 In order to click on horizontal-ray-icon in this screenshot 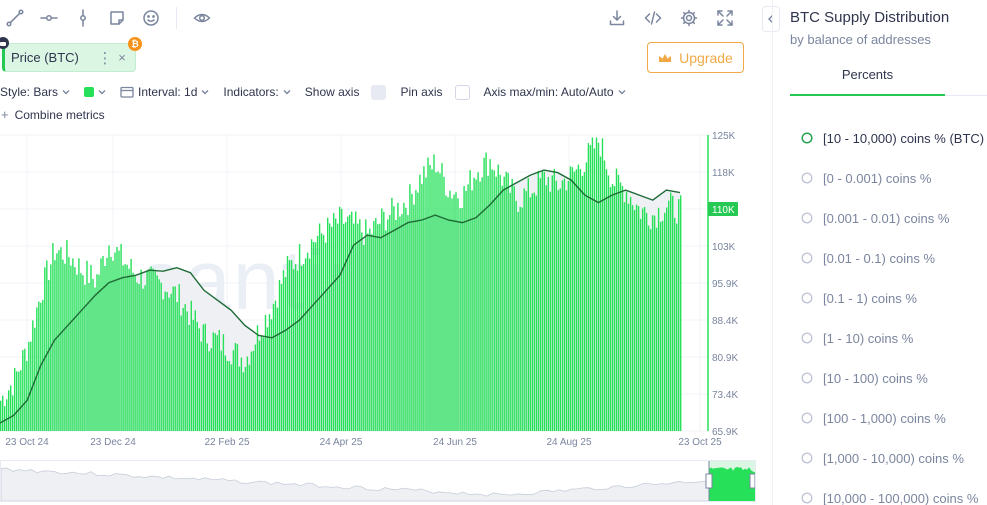, I will do `click(49, 18)`.